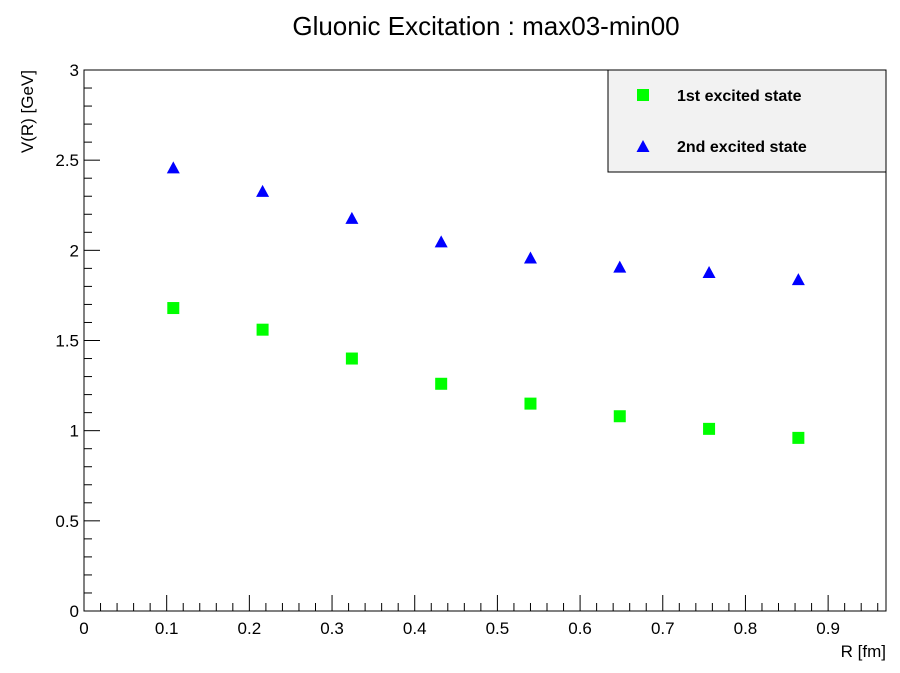  I want to click on y-tick-label: 3, so click(74, 70).